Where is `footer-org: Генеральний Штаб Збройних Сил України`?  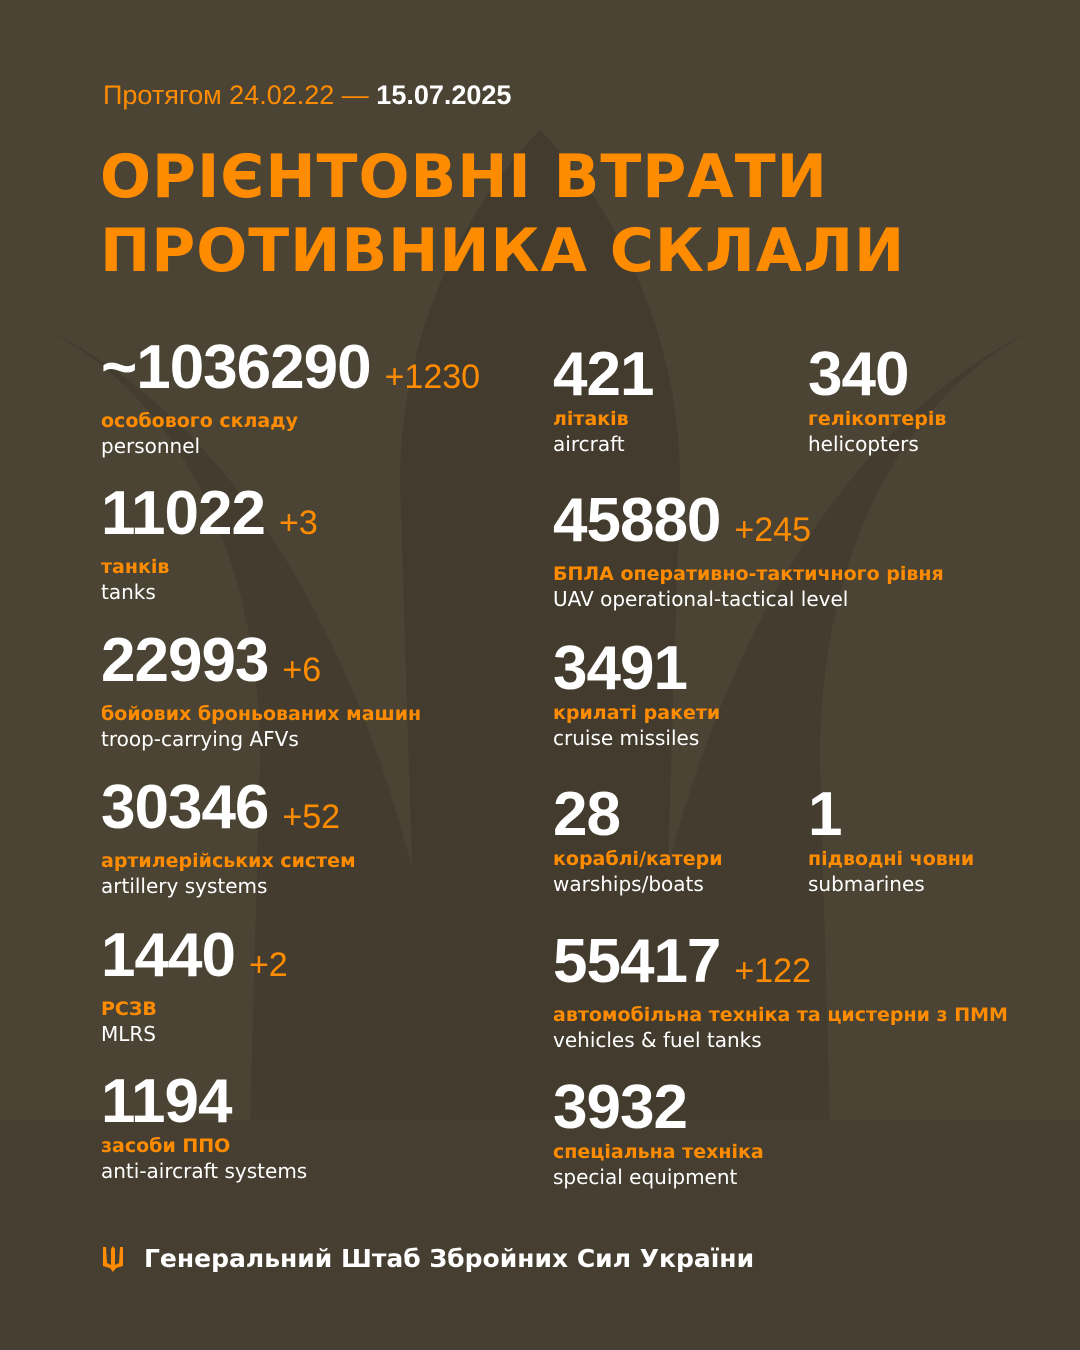
footer-org: Генеральний Штаб Збройних Сил України is located at coordinates (449, 1258).